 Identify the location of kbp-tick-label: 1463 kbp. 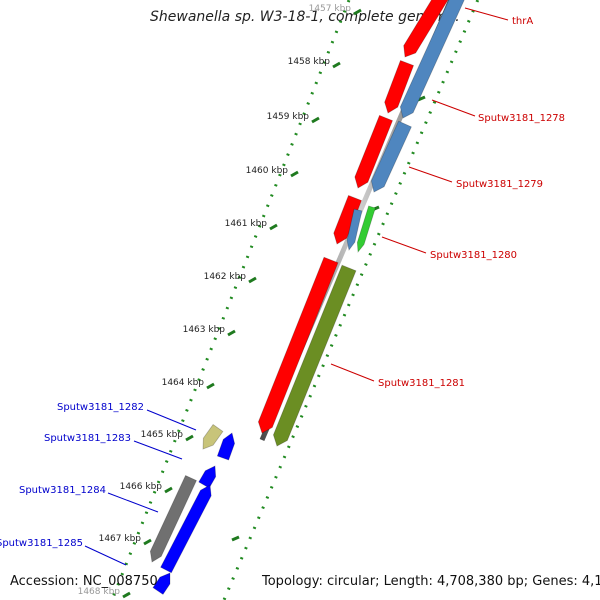
(204, 330).